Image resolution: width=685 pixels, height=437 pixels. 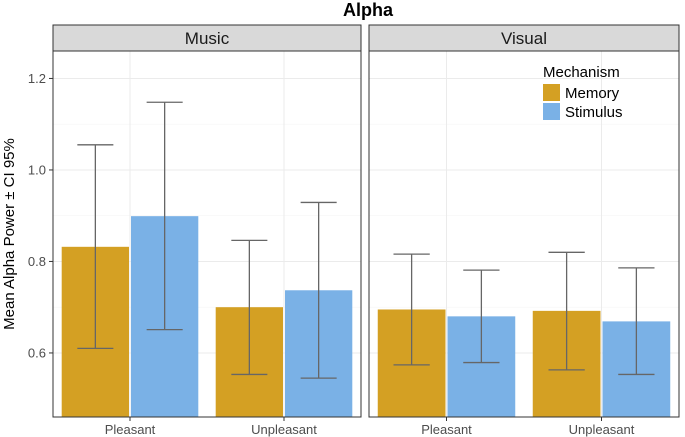 I want to click on y-axis-label: Mean Alpha Power ± CI 95%, so click(x=9, y=234).